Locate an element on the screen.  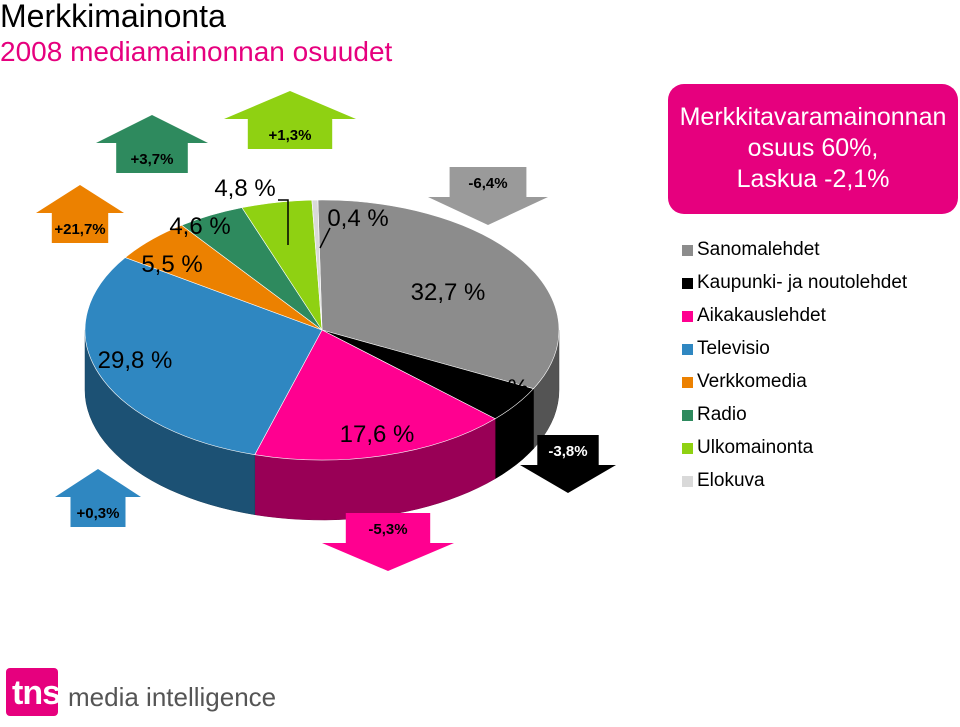
change-arrow-up: +3,7% is located at coordinates (152, 144).